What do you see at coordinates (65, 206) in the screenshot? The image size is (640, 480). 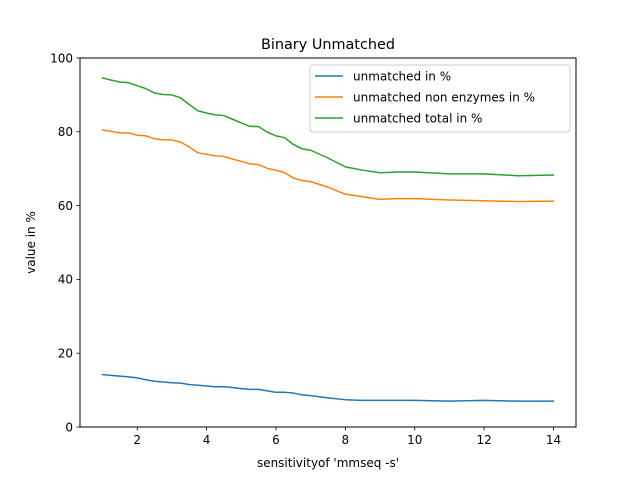 I see `y-tick-label: 60` at bounding box center [65, 206].